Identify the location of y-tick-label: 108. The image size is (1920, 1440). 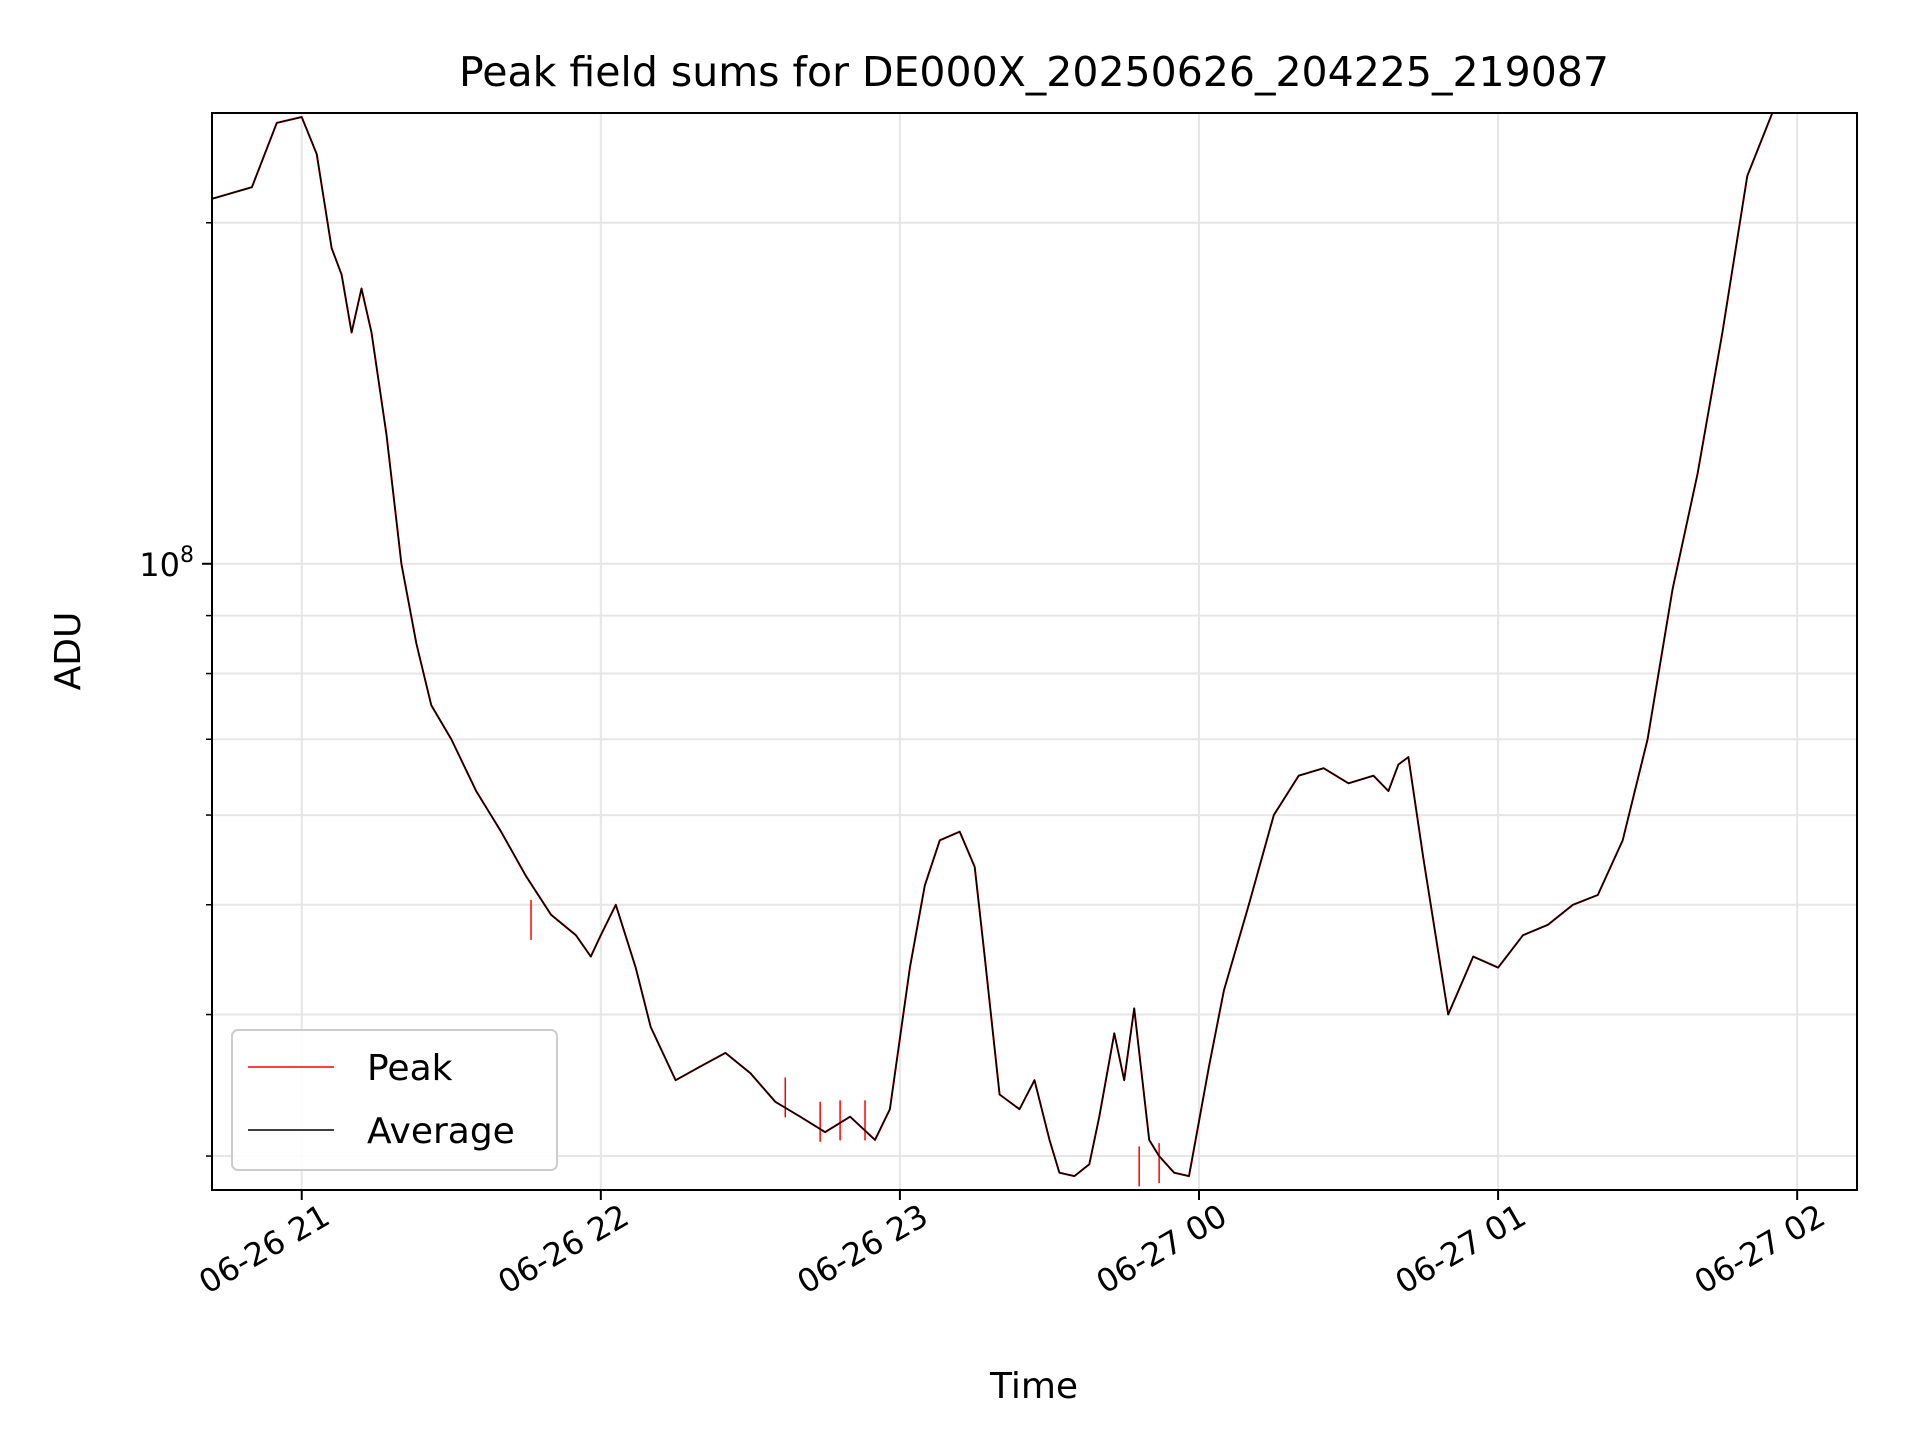
(166, 563).